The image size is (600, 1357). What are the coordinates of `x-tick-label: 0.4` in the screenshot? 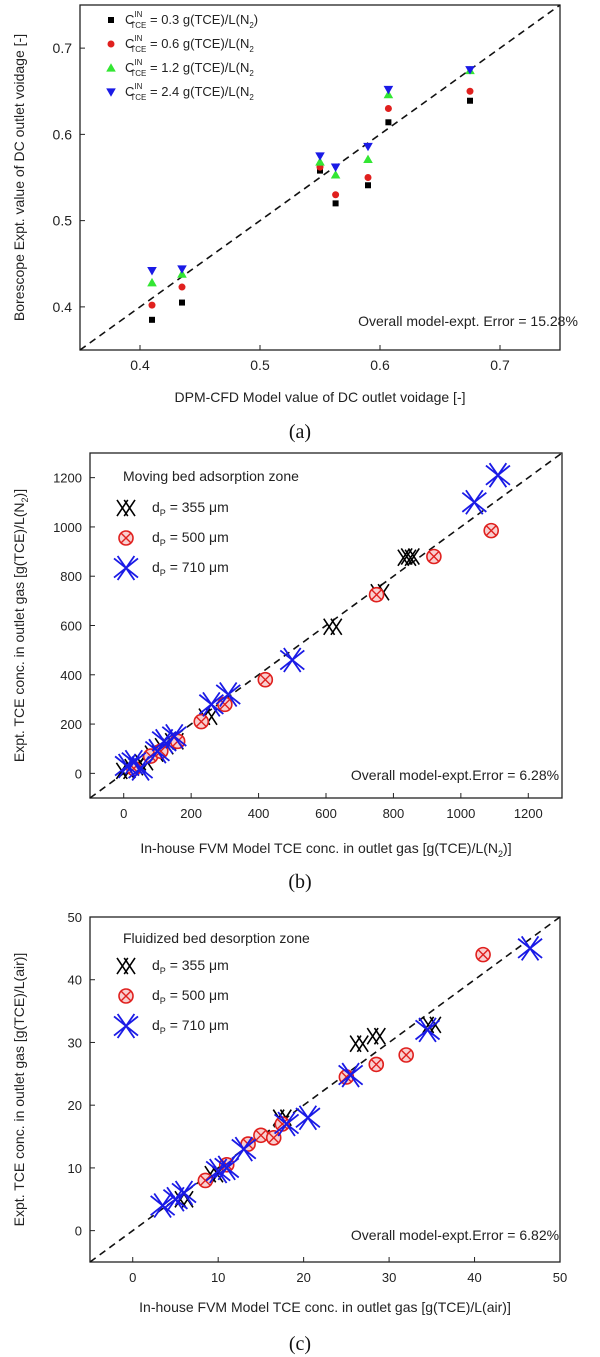 It's located at (140, 365).